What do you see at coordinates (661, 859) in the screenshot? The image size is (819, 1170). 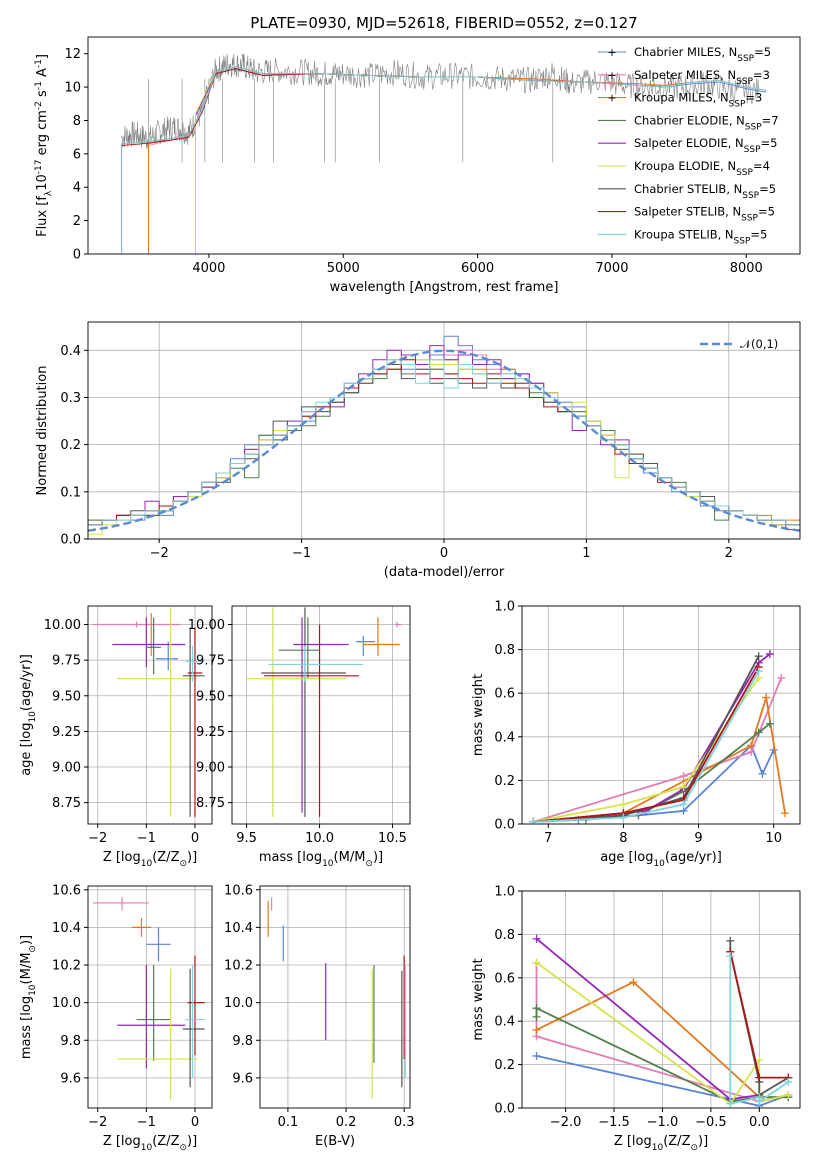 I see `x-axis-label: age [log10(age/yr)]` at bounding box center [661, 859].